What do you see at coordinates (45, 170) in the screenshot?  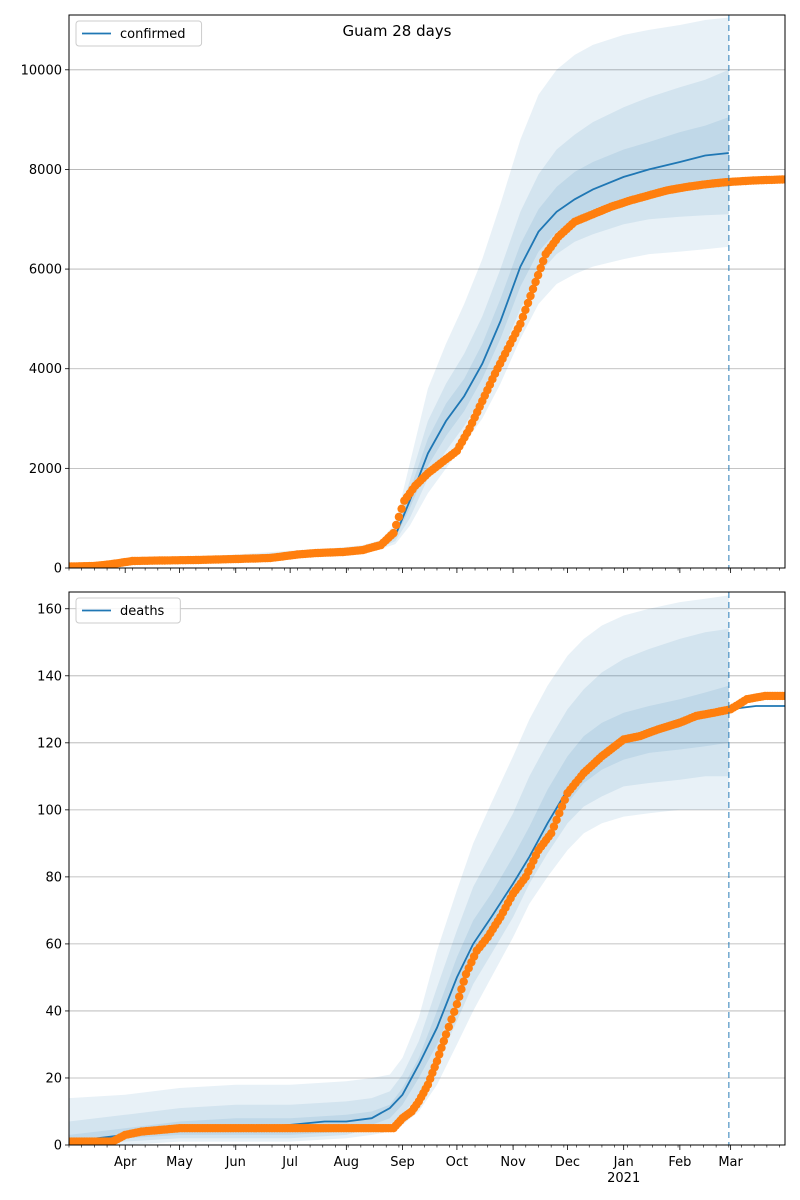 I see `y-tick-label: 8000` at bounding box center [45, 170].